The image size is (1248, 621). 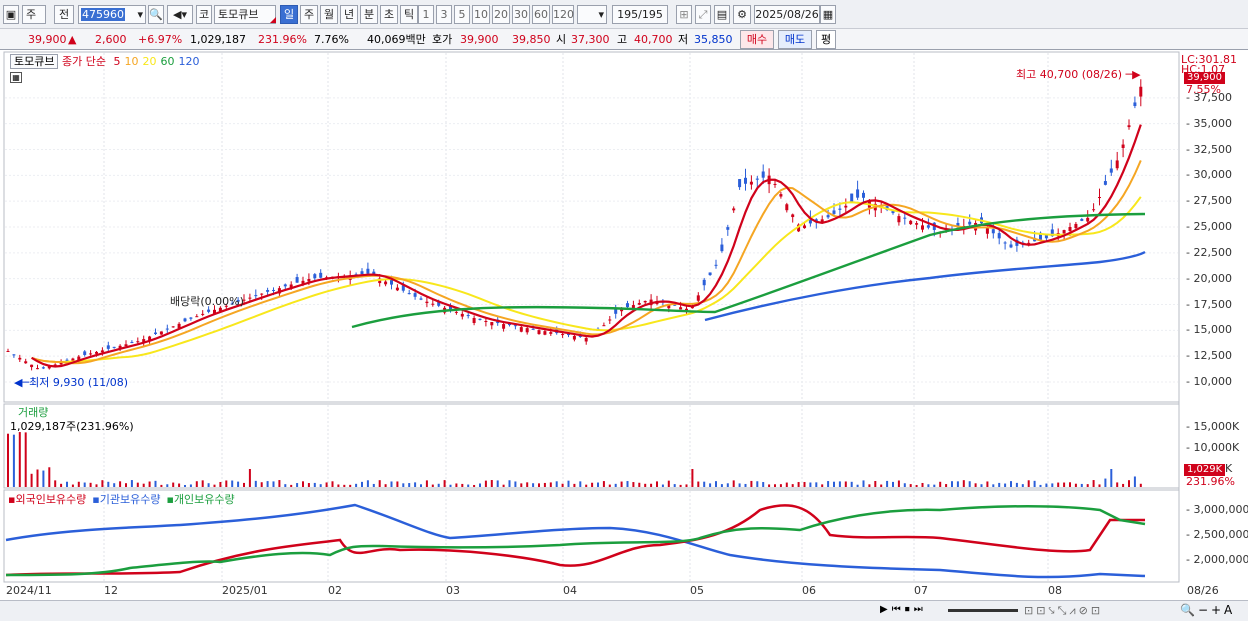 I want to click on eval-button: 평, so click(x=826, y=39).